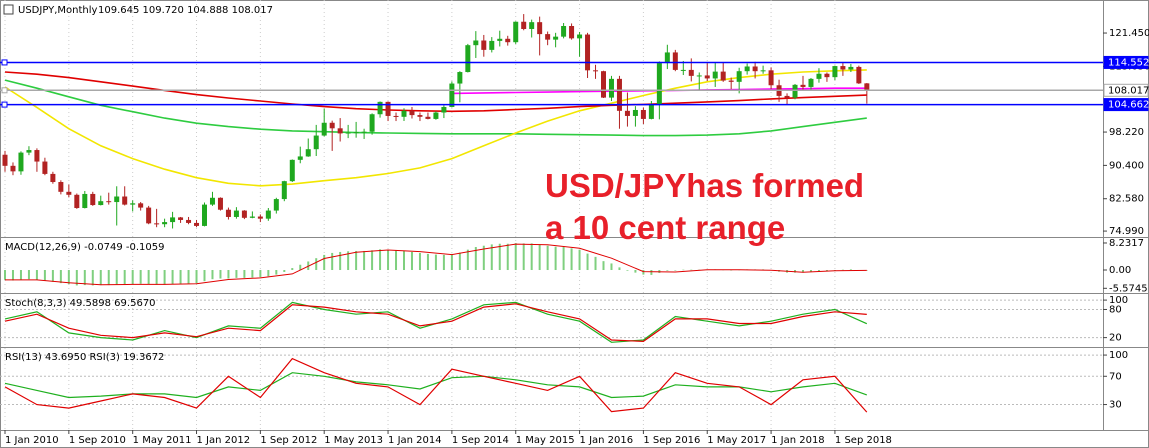 The image size is (1149, 448). Describe the element at coordinates (1115, 405) in the screenshot. I see `y-tick-label: 30` at that location.